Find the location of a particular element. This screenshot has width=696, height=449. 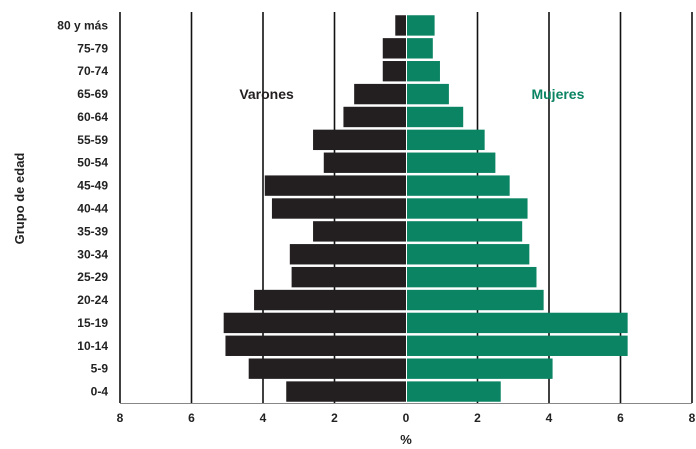

category-label-7: 35-39 is located at coordinates (92, 231).